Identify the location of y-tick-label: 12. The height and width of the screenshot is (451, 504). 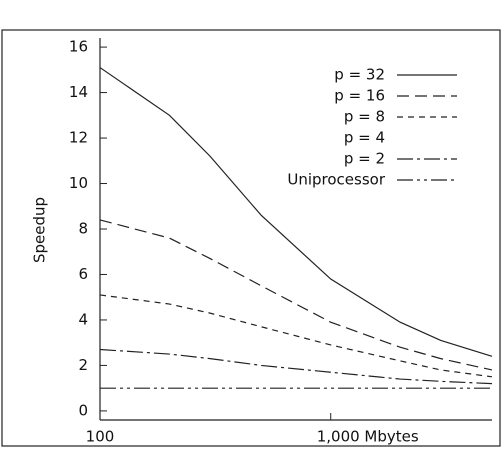
(78, 138).